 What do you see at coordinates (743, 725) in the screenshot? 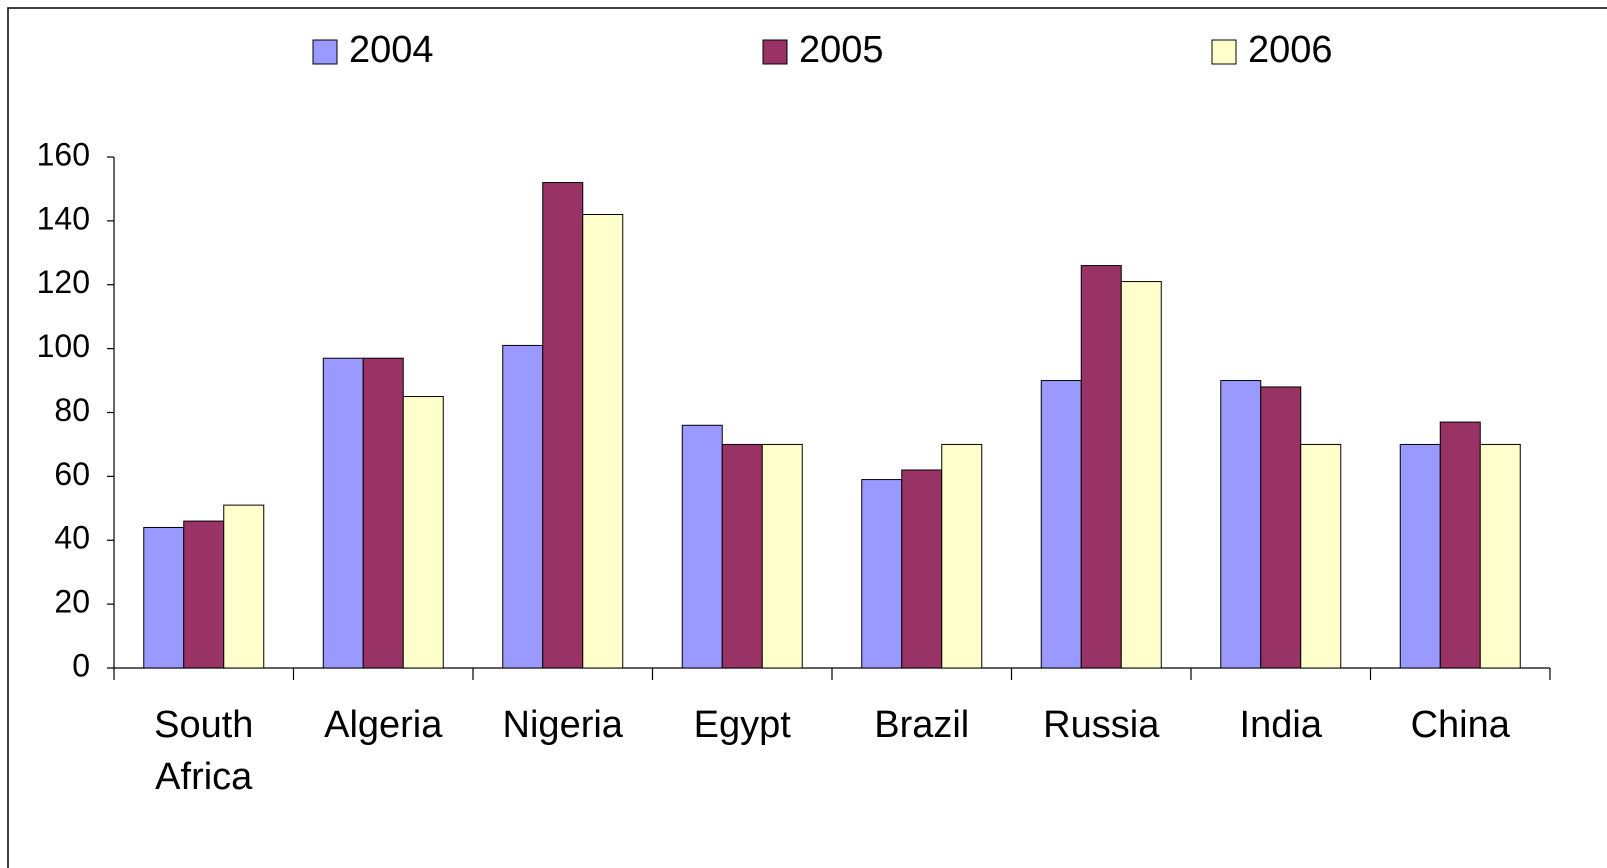
I see `x-tick-label: Egypt` at bounding box center [743, 725].